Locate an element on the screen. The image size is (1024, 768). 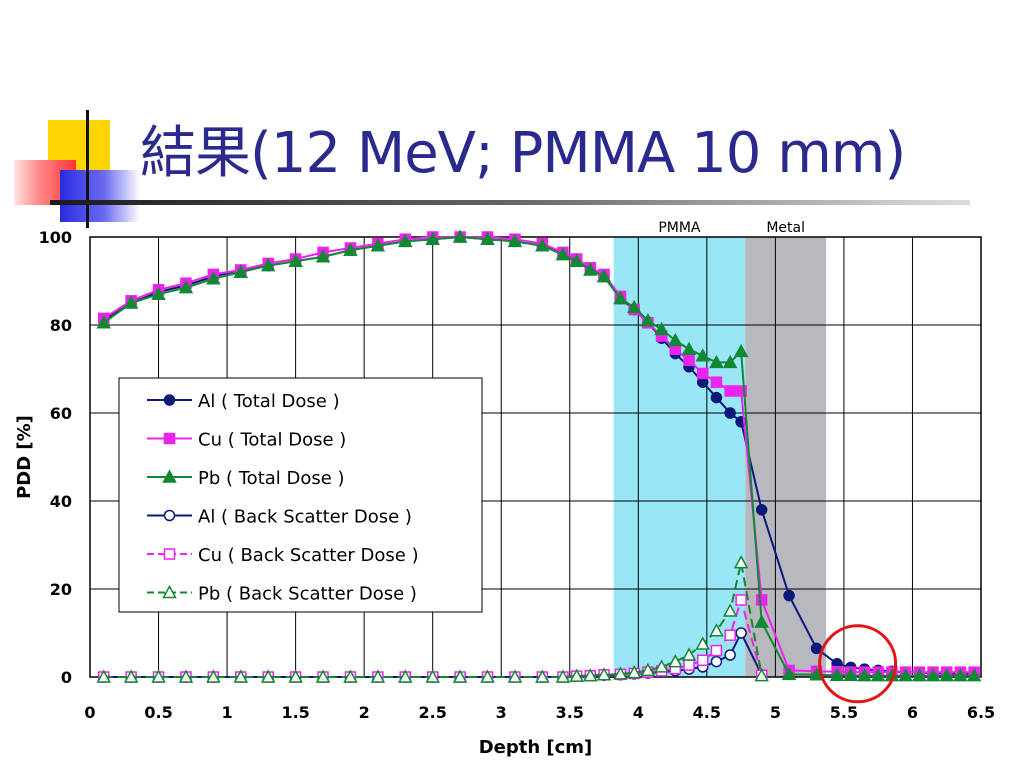
x-tick-label: 0.5 is located at coordinates (158, 712).